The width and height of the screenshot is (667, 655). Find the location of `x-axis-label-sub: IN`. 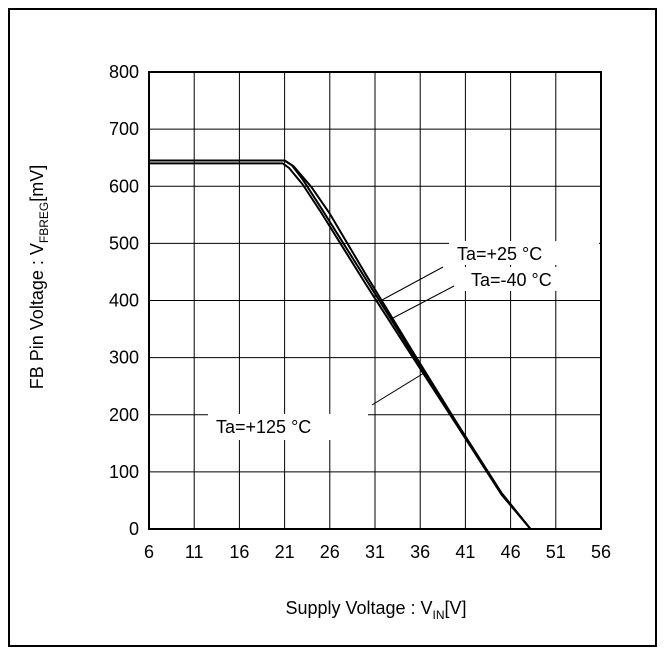

x-axis-label-sub: IN is located at coordinates (439, 615).